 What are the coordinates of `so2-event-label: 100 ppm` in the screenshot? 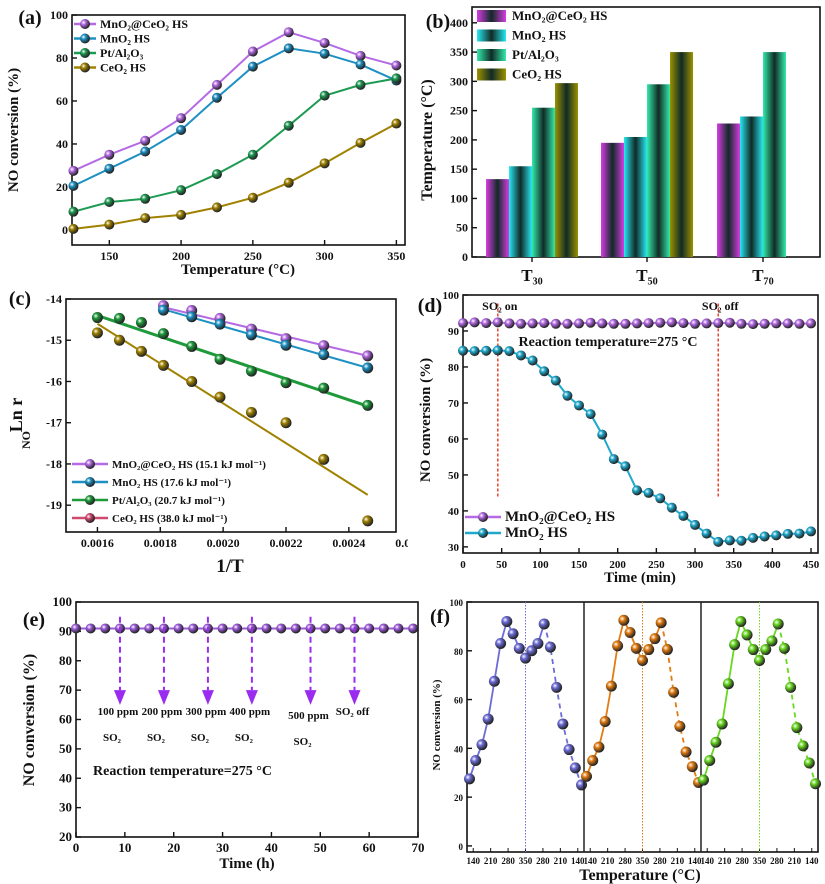 It's located at (118, 712).